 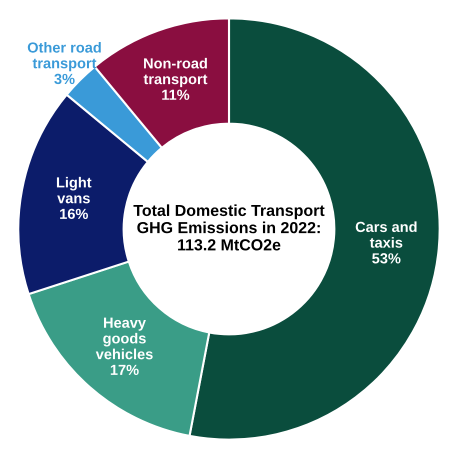 I want to click on data-label: 3%, so click(x=64, y=79).